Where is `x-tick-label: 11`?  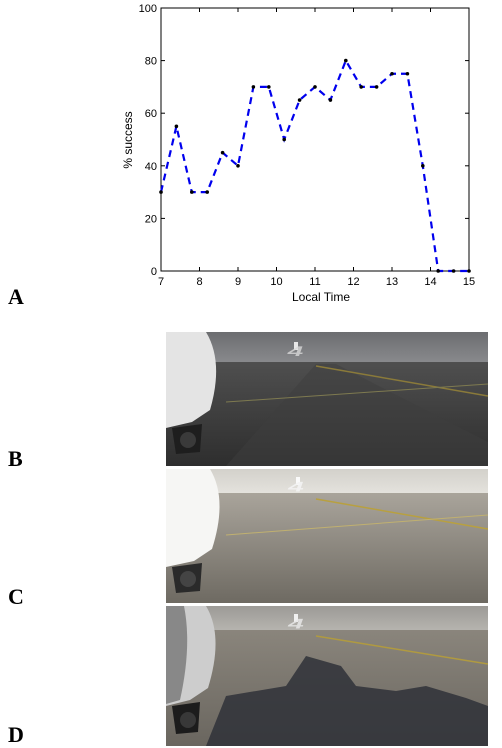 x-tick-label: 11 is located at coordinates (314, 282).